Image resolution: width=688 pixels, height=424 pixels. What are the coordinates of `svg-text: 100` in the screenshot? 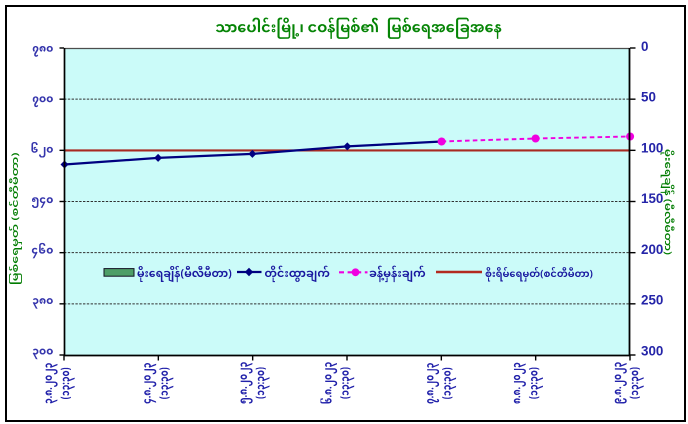 It's located at (652, 147).